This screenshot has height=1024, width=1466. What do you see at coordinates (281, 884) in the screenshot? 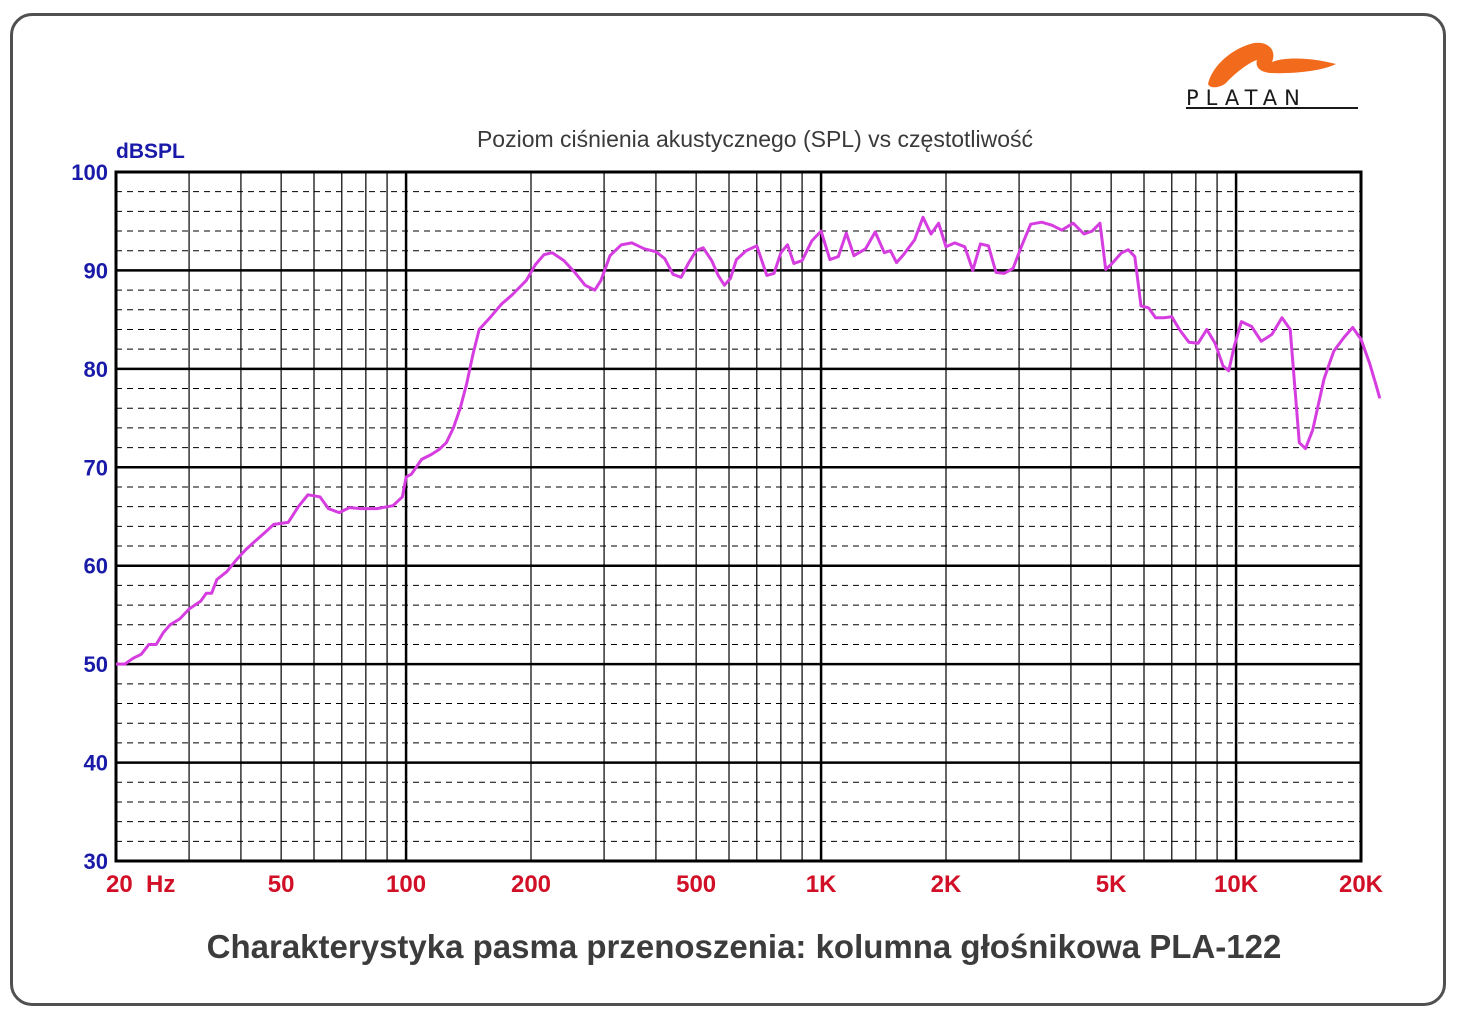
I see `x-tick-label: 50` at bounding box center [281, 884].